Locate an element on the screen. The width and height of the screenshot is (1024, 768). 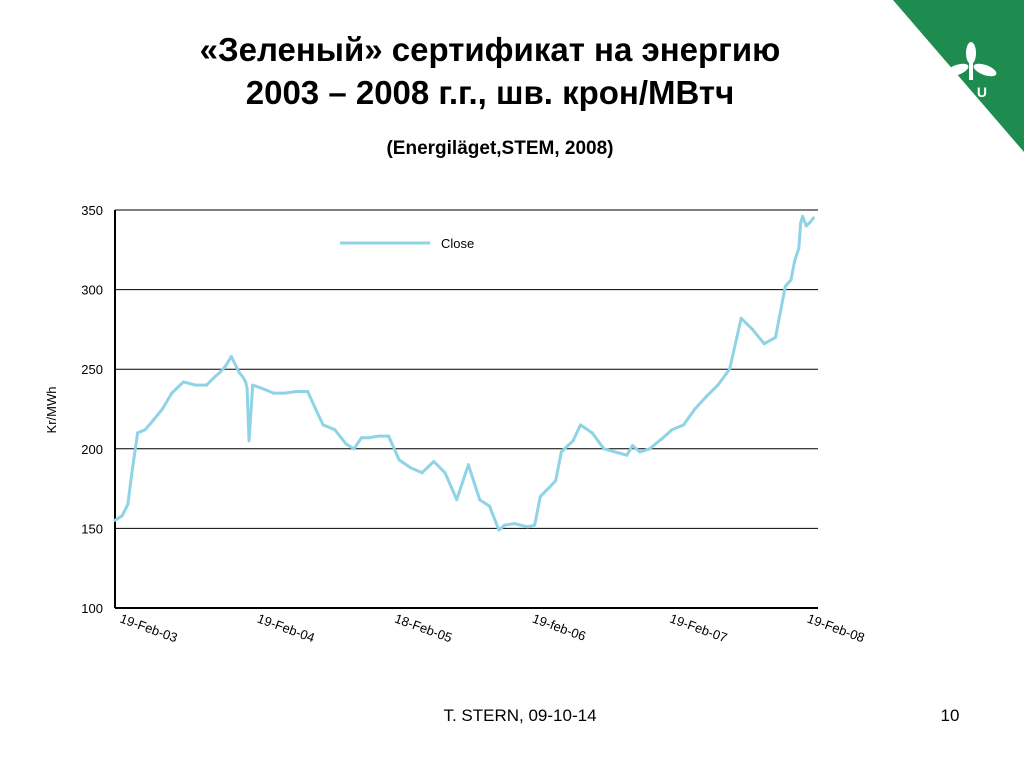
chart-legend: Close is located at coordinates (407, 243).